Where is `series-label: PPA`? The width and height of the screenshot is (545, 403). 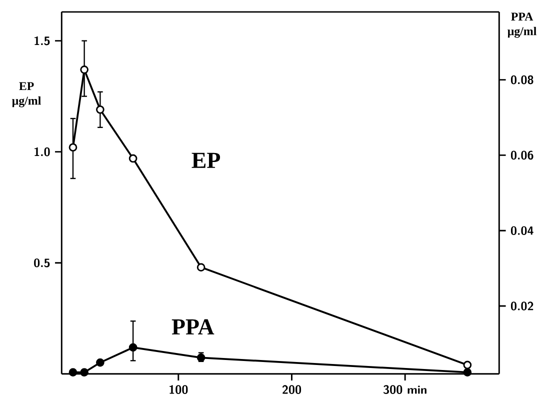 series-label: PPA is located at coordinates (193, 327).